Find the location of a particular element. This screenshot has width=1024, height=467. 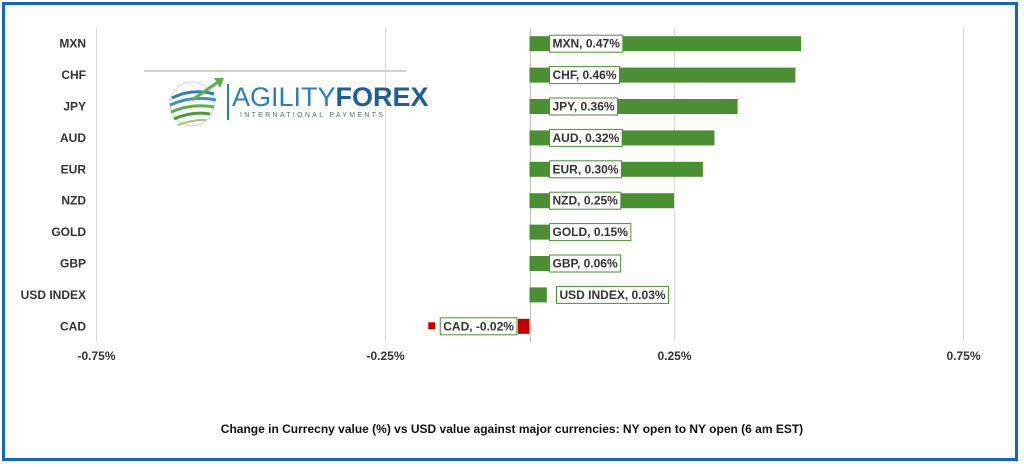

data-label: JPY, 0.36% is located at coordinates (584, 107).